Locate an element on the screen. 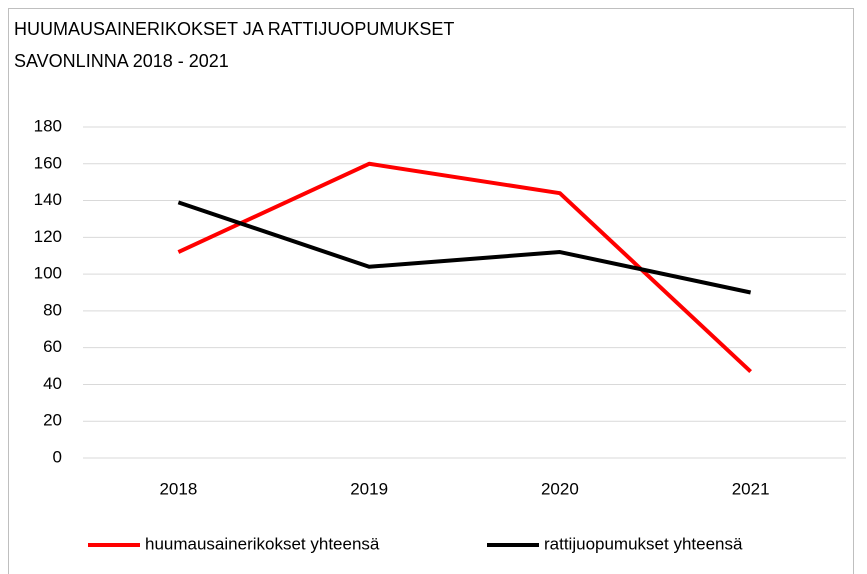  x-tick-label: 2021 is located at coordinates (751, 488).